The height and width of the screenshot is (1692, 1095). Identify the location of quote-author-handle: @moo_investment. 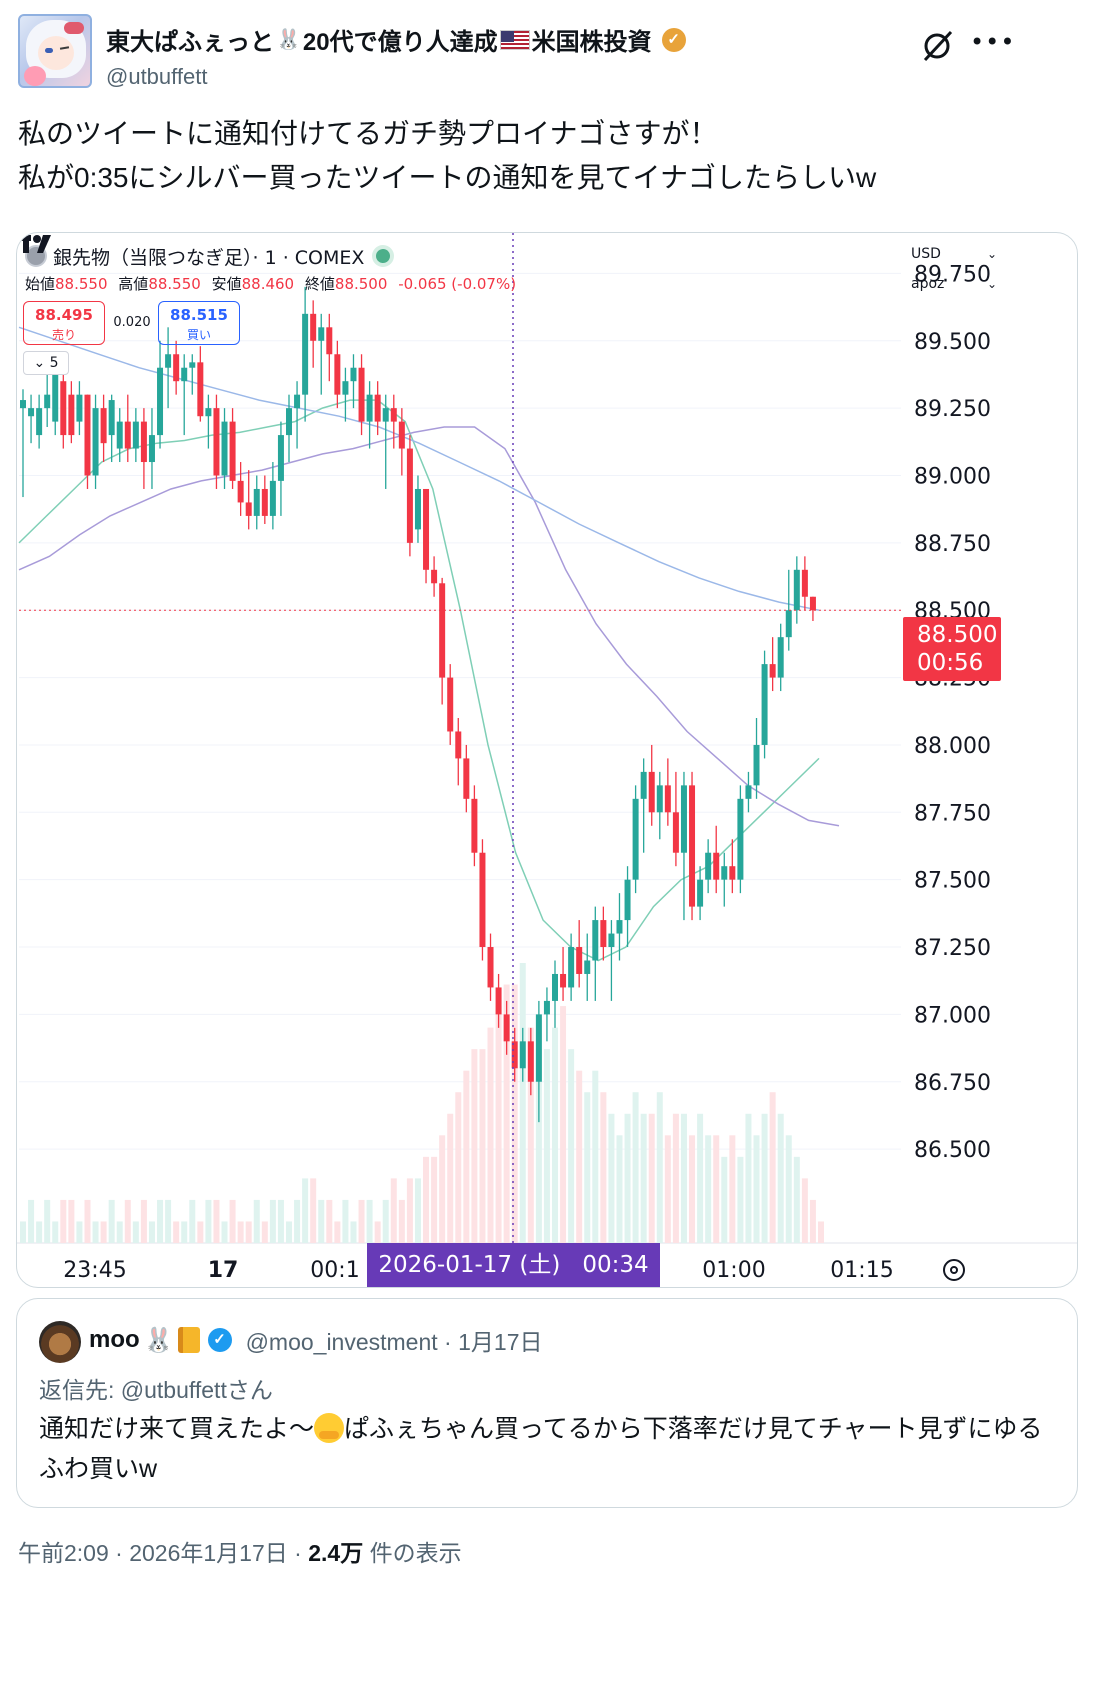
(341, 1342).